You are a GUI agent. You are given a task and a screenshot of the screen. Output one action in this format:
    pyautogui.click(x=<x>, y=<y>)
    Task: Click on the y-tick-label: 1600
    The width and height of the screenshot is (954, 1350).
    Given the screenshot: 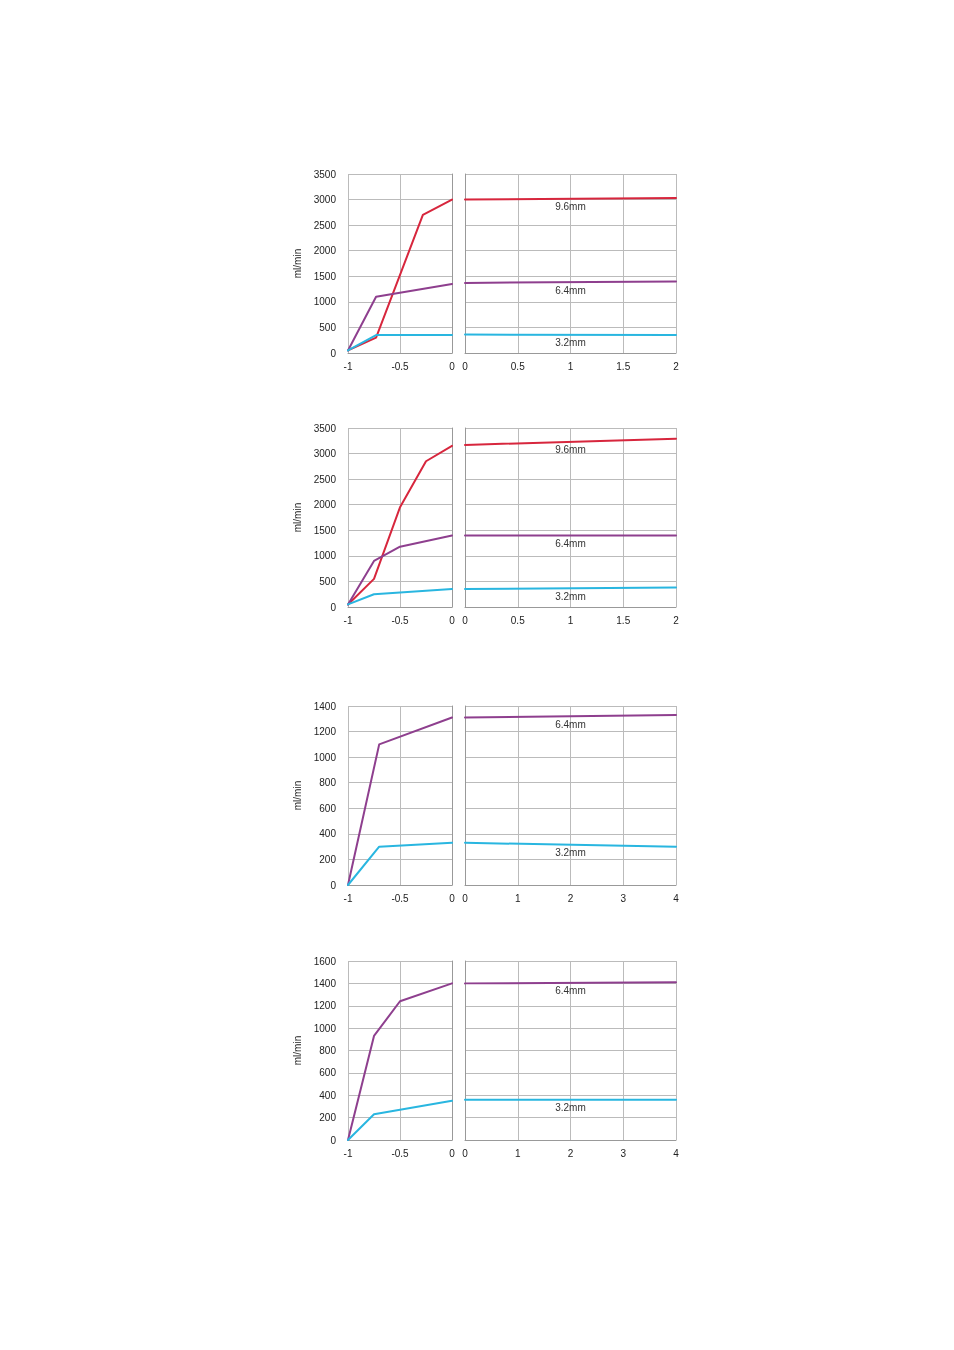 What is the action you would take?
    pyautogui.click(x=325, y=961)
    